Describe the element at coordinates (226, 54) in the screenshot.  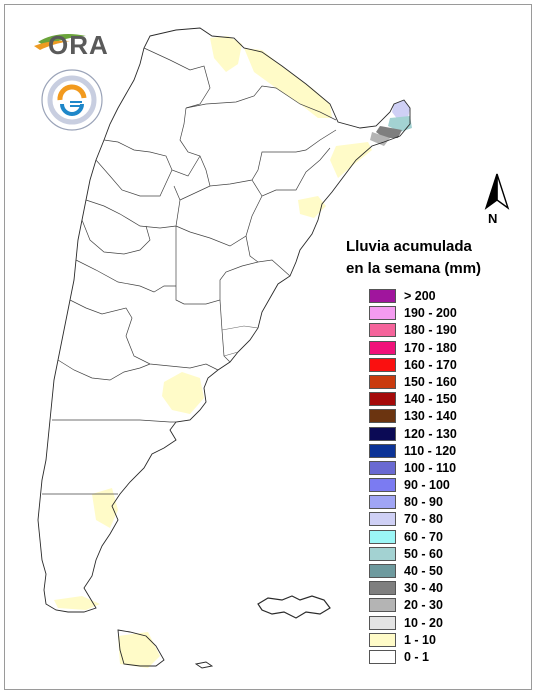
I see `rain-area-north-jujuy` at that location.